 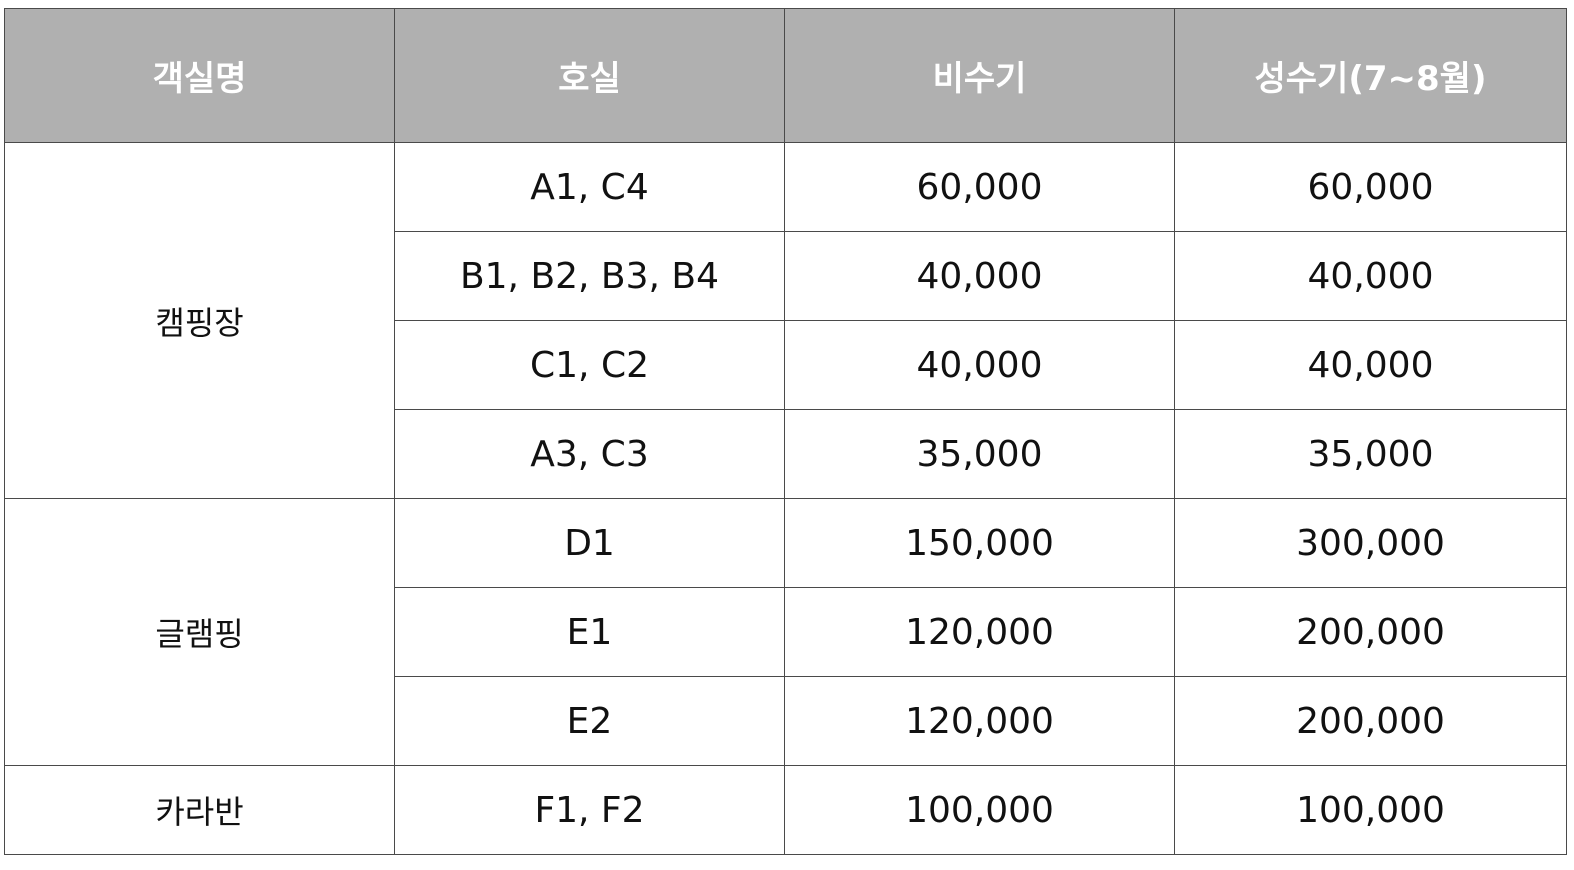 I want to click on table-row: E2 120,000 200,000, so click(x=786, y=721).